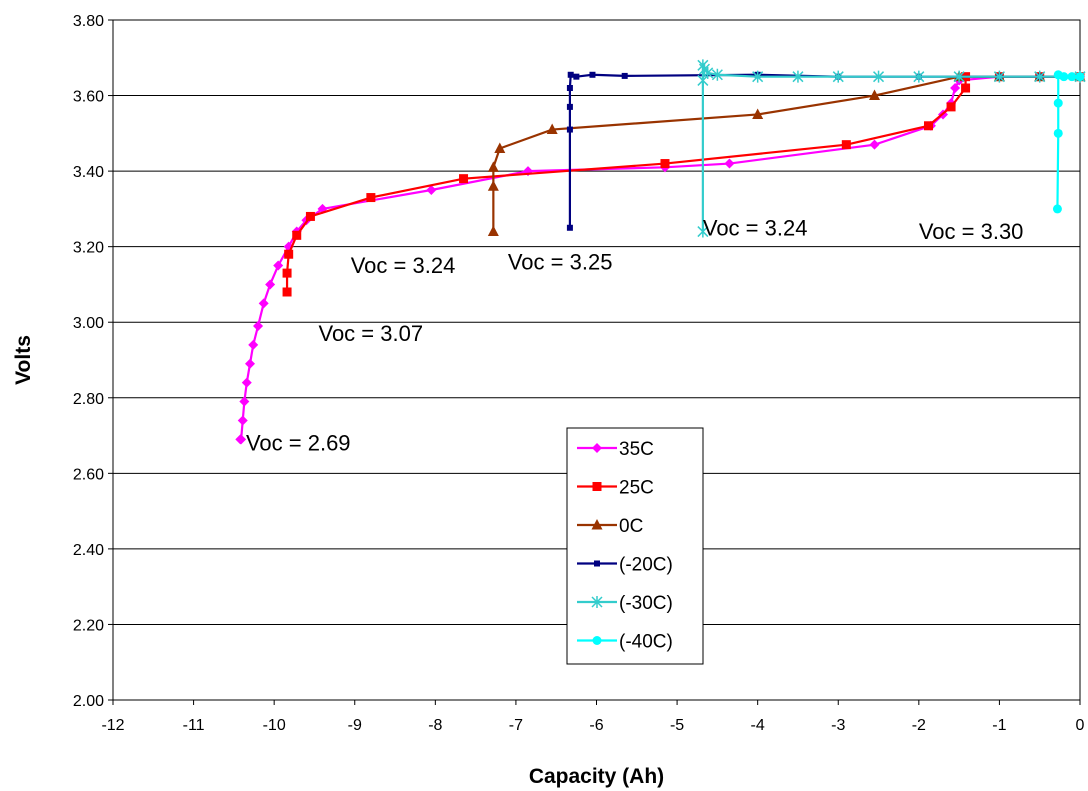 This screenshot has width=1088, height=791. Describe the element at coordinates (370, 333) in the screenshot. I see `voc-annotation: Voc = 3.07` at that location.